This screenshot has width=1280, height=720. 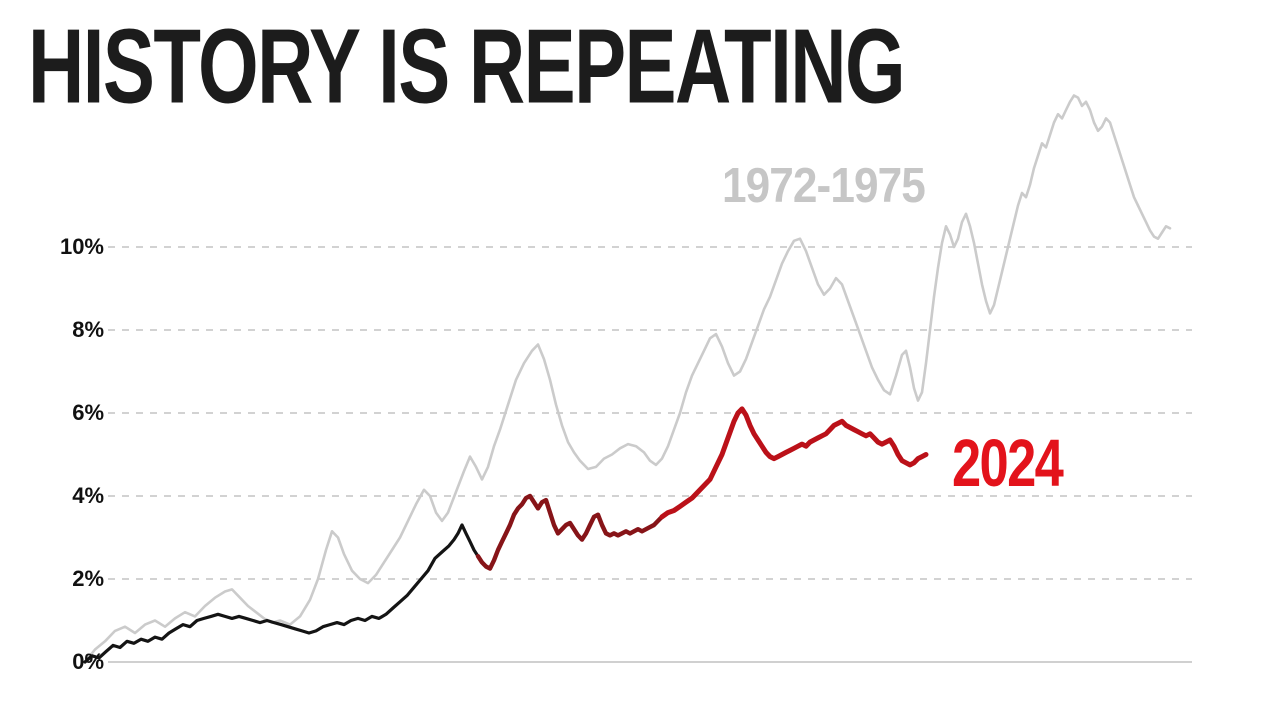 What do you see at coordinates (81, 246) in the screenshot?
I see `y-tick-10pct: 10%` at bounding box center [81, 246].